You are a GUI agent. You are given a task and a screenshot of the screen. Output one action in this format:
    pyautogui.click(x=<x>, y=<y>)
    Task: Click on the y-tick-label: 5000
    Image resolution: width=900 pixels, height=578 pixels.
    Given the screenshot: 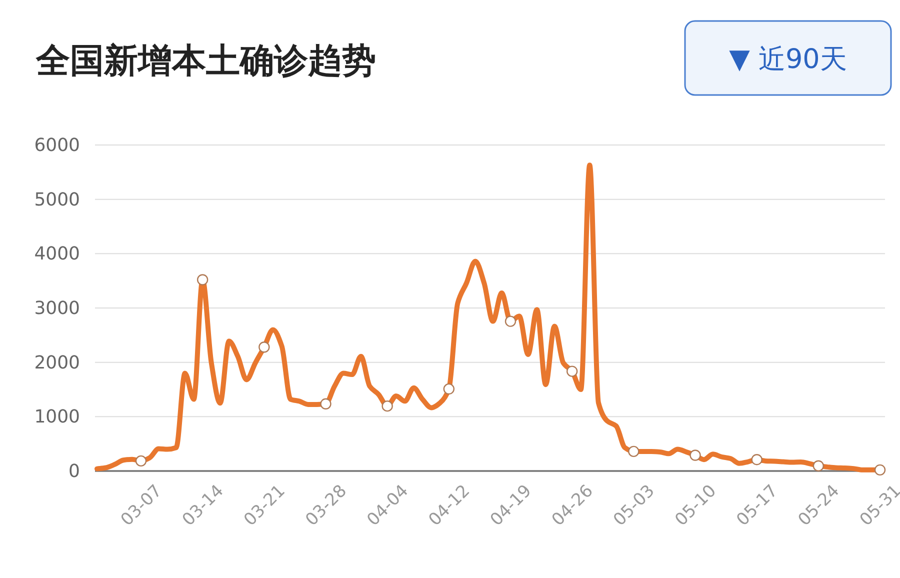 What is the action you would take?
    pyautogui.click(x=57, y=199)
    